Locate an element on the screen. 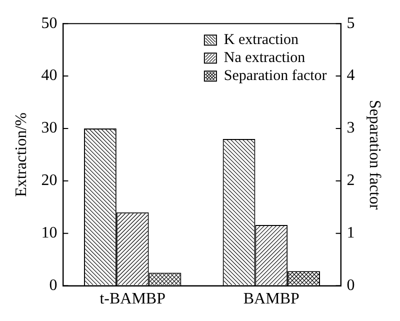 This screenshot has height=321, width=400. x-tick-label: t-BAMBP is located at coordinates (133, 299).